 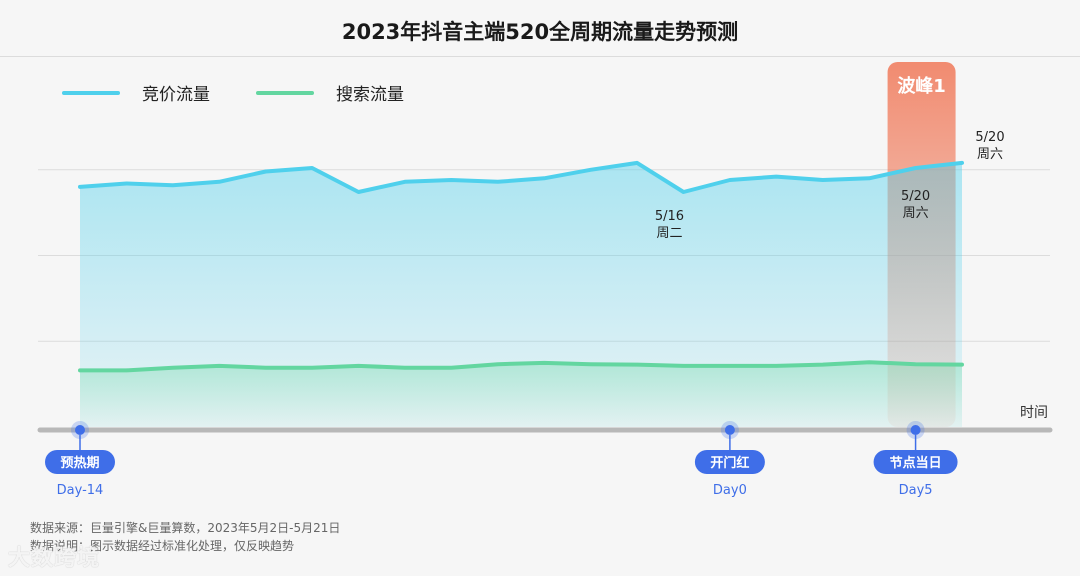 What do you see at coordinates (370, 95) in the screenshot?
I see `legend-label-search: 搜索流量` at bounding box center [370, 95].